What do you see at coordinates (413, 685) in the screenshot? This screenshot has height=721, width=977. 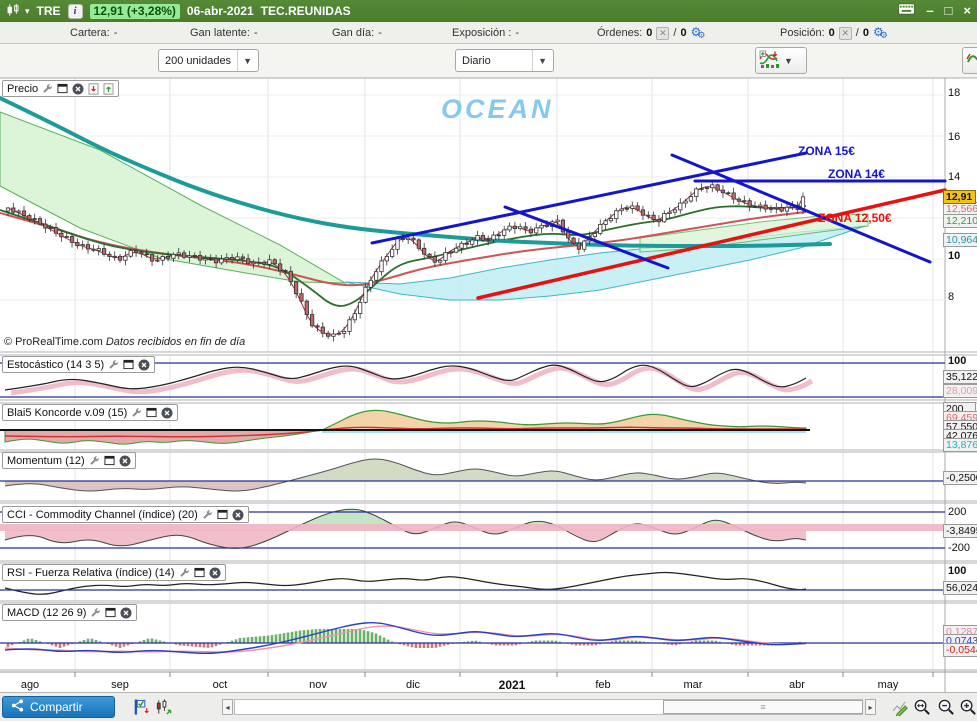 I see `xaxis-label-dic: dic` at bounding box center [413, 685].